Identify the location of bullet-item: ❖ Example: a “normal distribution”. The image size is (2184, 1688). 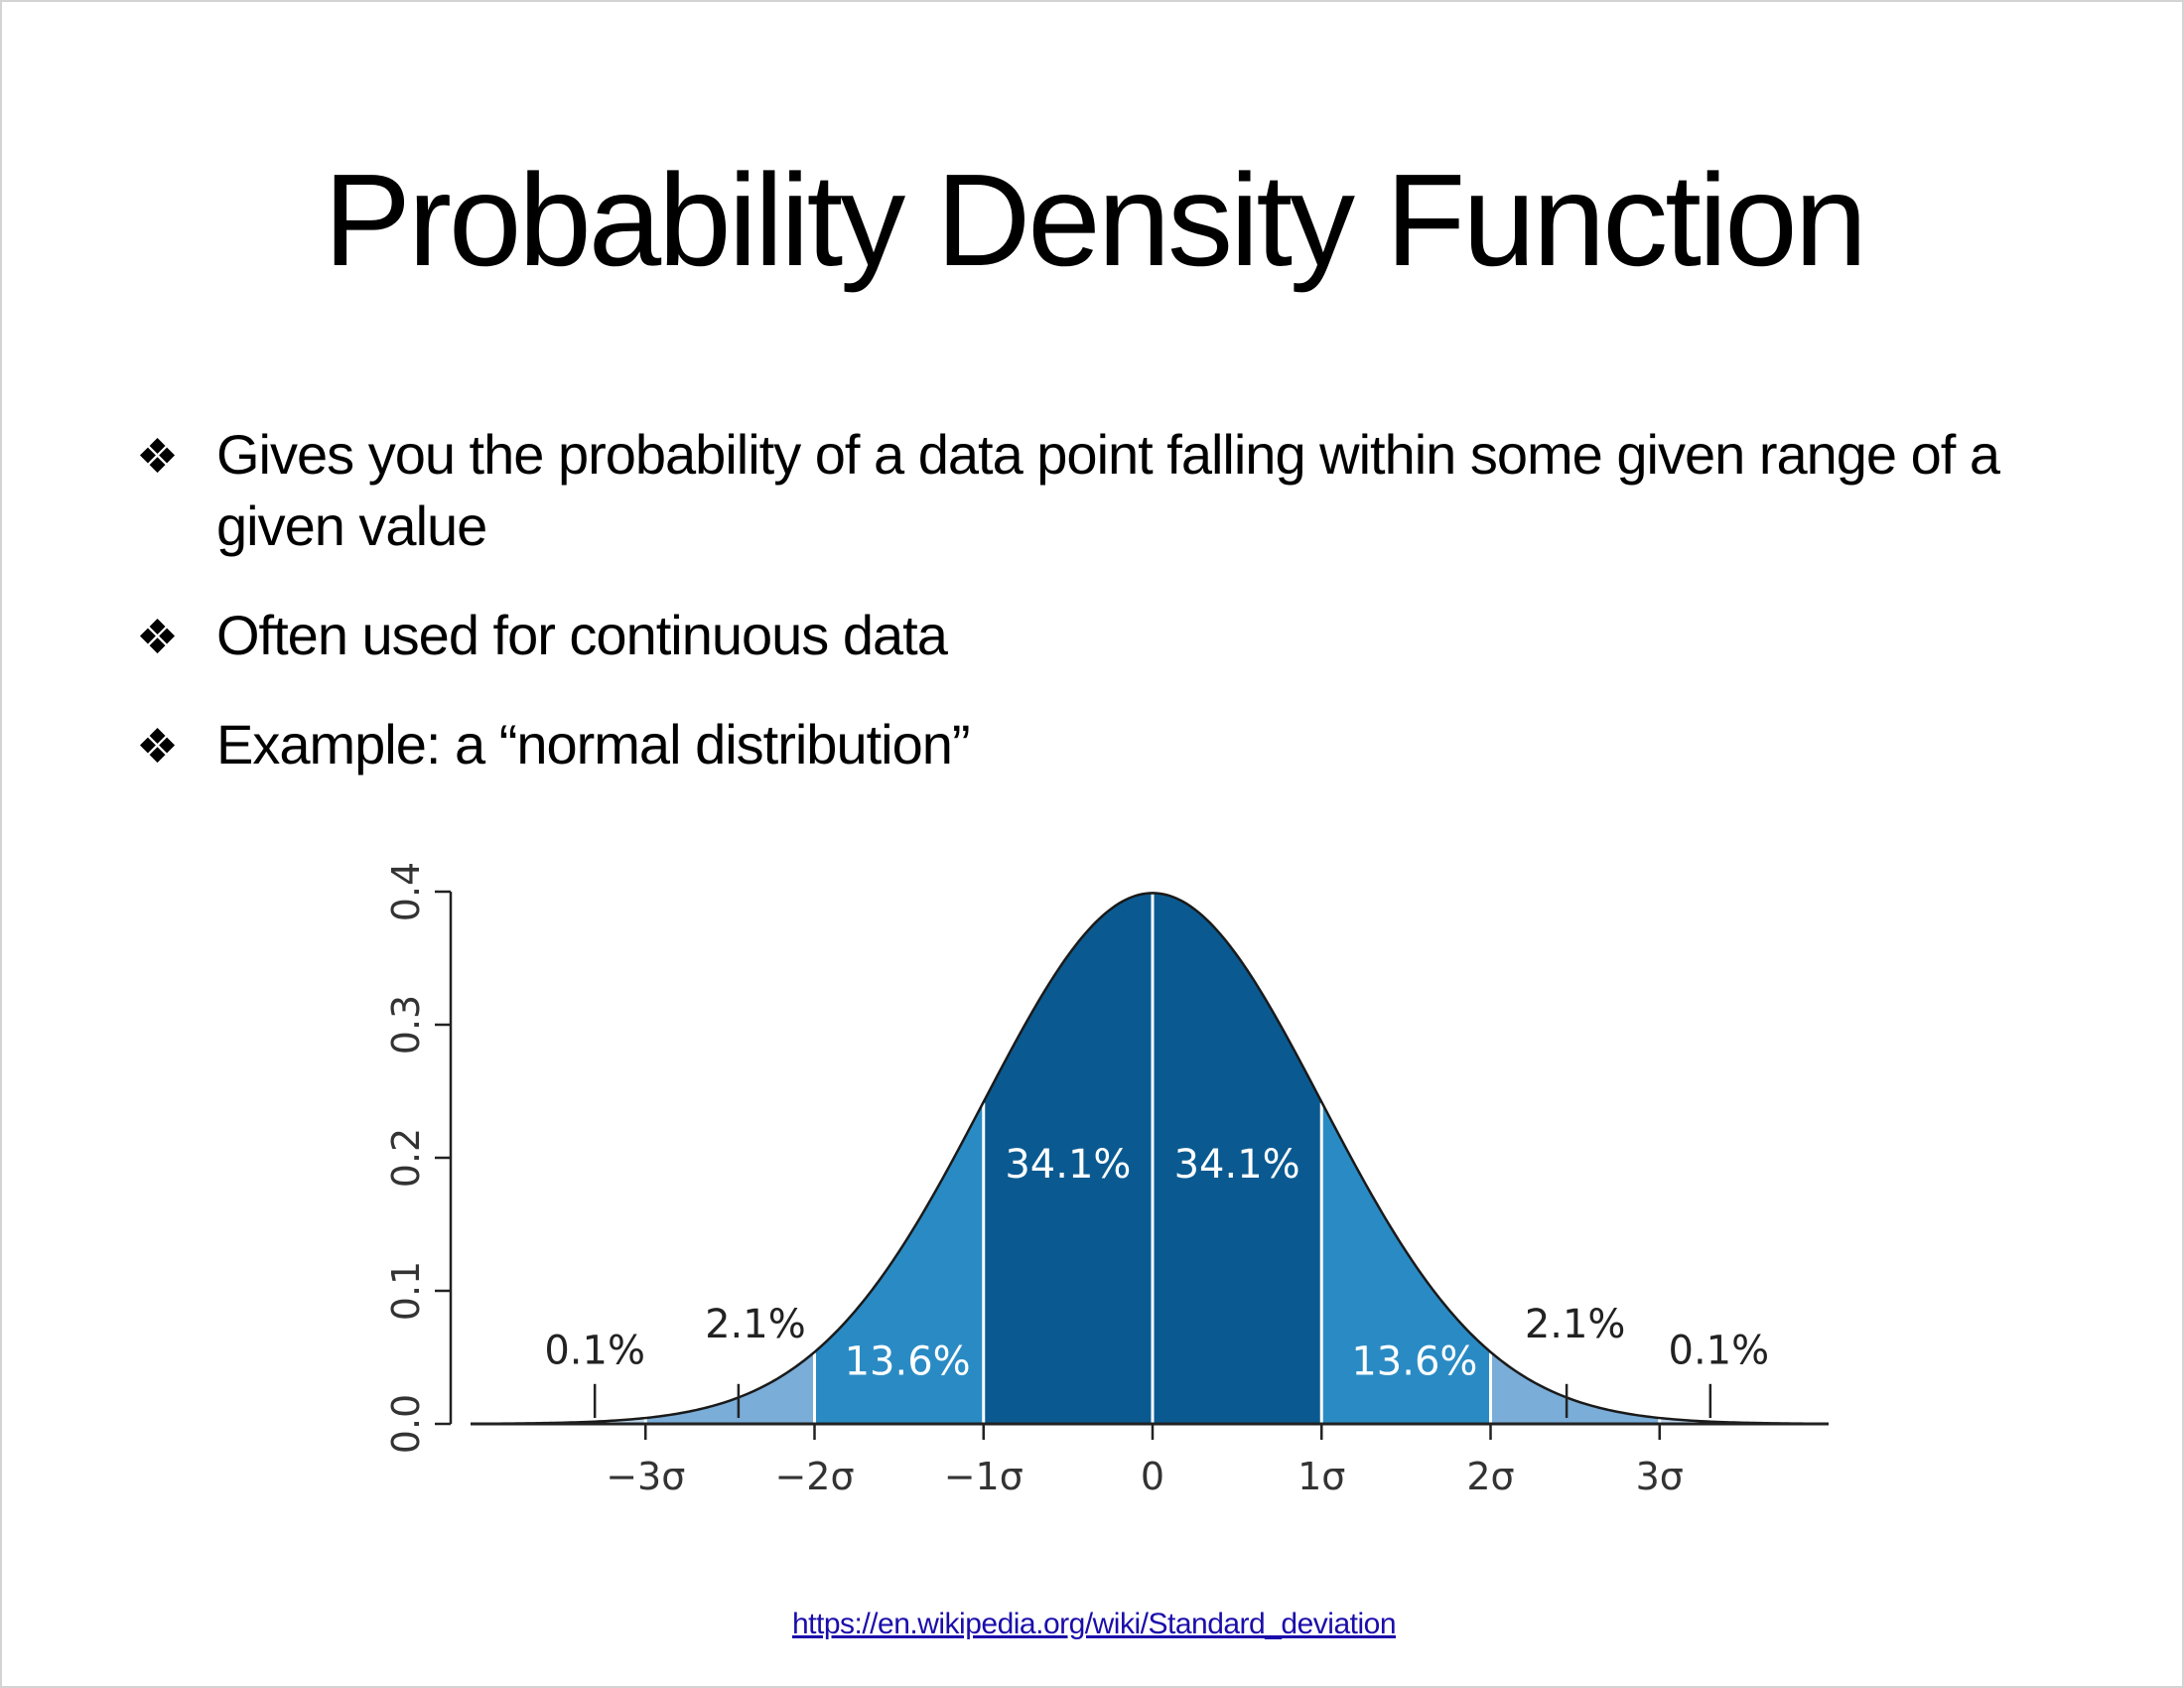
(1099, 744).